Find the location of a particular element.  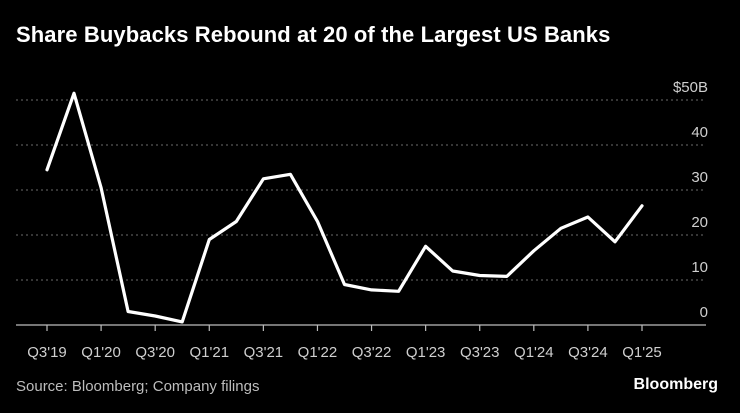

x-tick-label: Q1'20 is located at coordinates (101, 352).